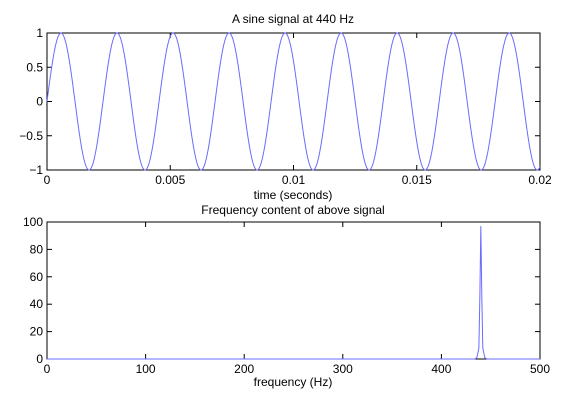 This screenshot has width=561, height=393. I want to click on frequency-plot-y-tick-labels: 100 80 60 40 20 0, so click(33, 290).